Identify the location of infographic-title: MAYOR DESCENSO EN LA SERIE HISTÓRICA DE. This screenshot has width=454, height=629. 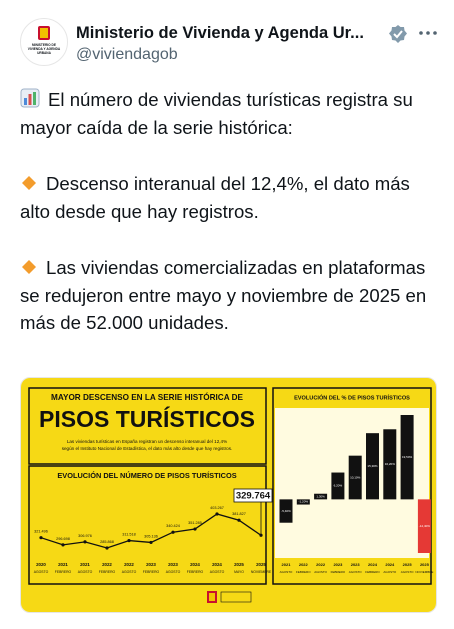
(147, 396).